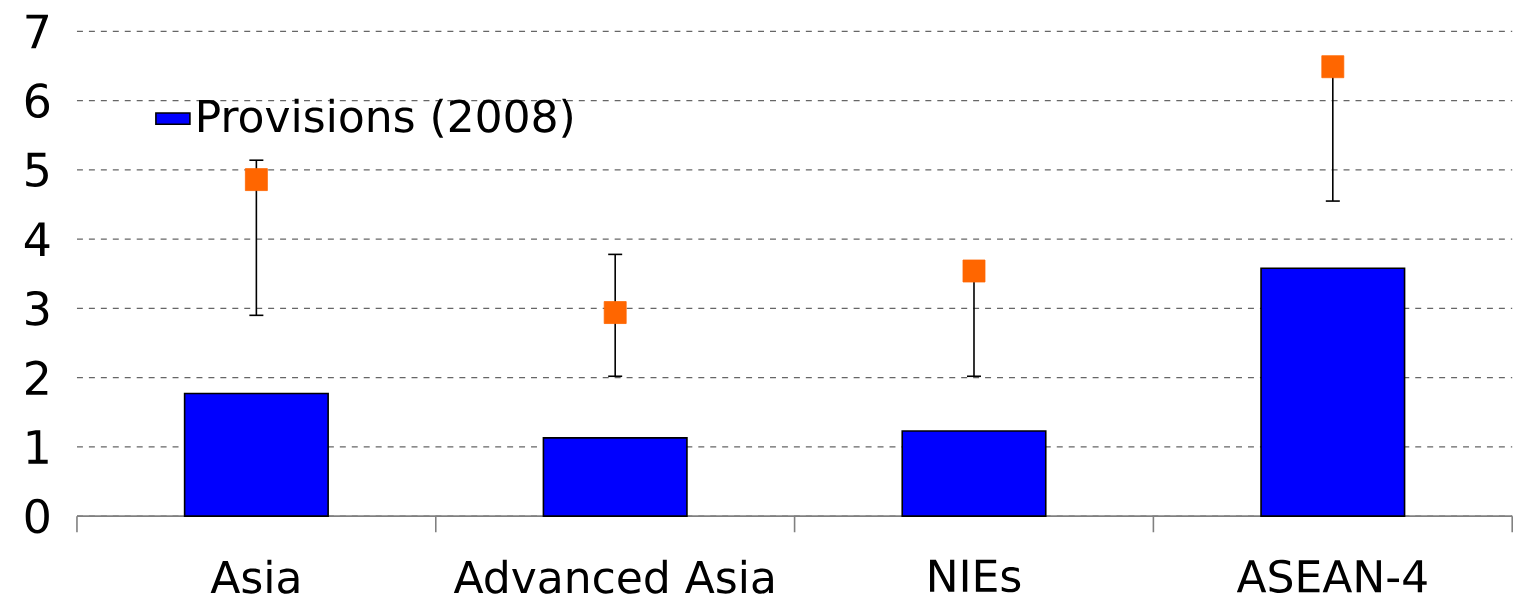 The width and height of the screenshot is (1513, 608). Describe the element at coordinates (37, 377) in the screenshot. I see `y-tick-label: 2` at that location.